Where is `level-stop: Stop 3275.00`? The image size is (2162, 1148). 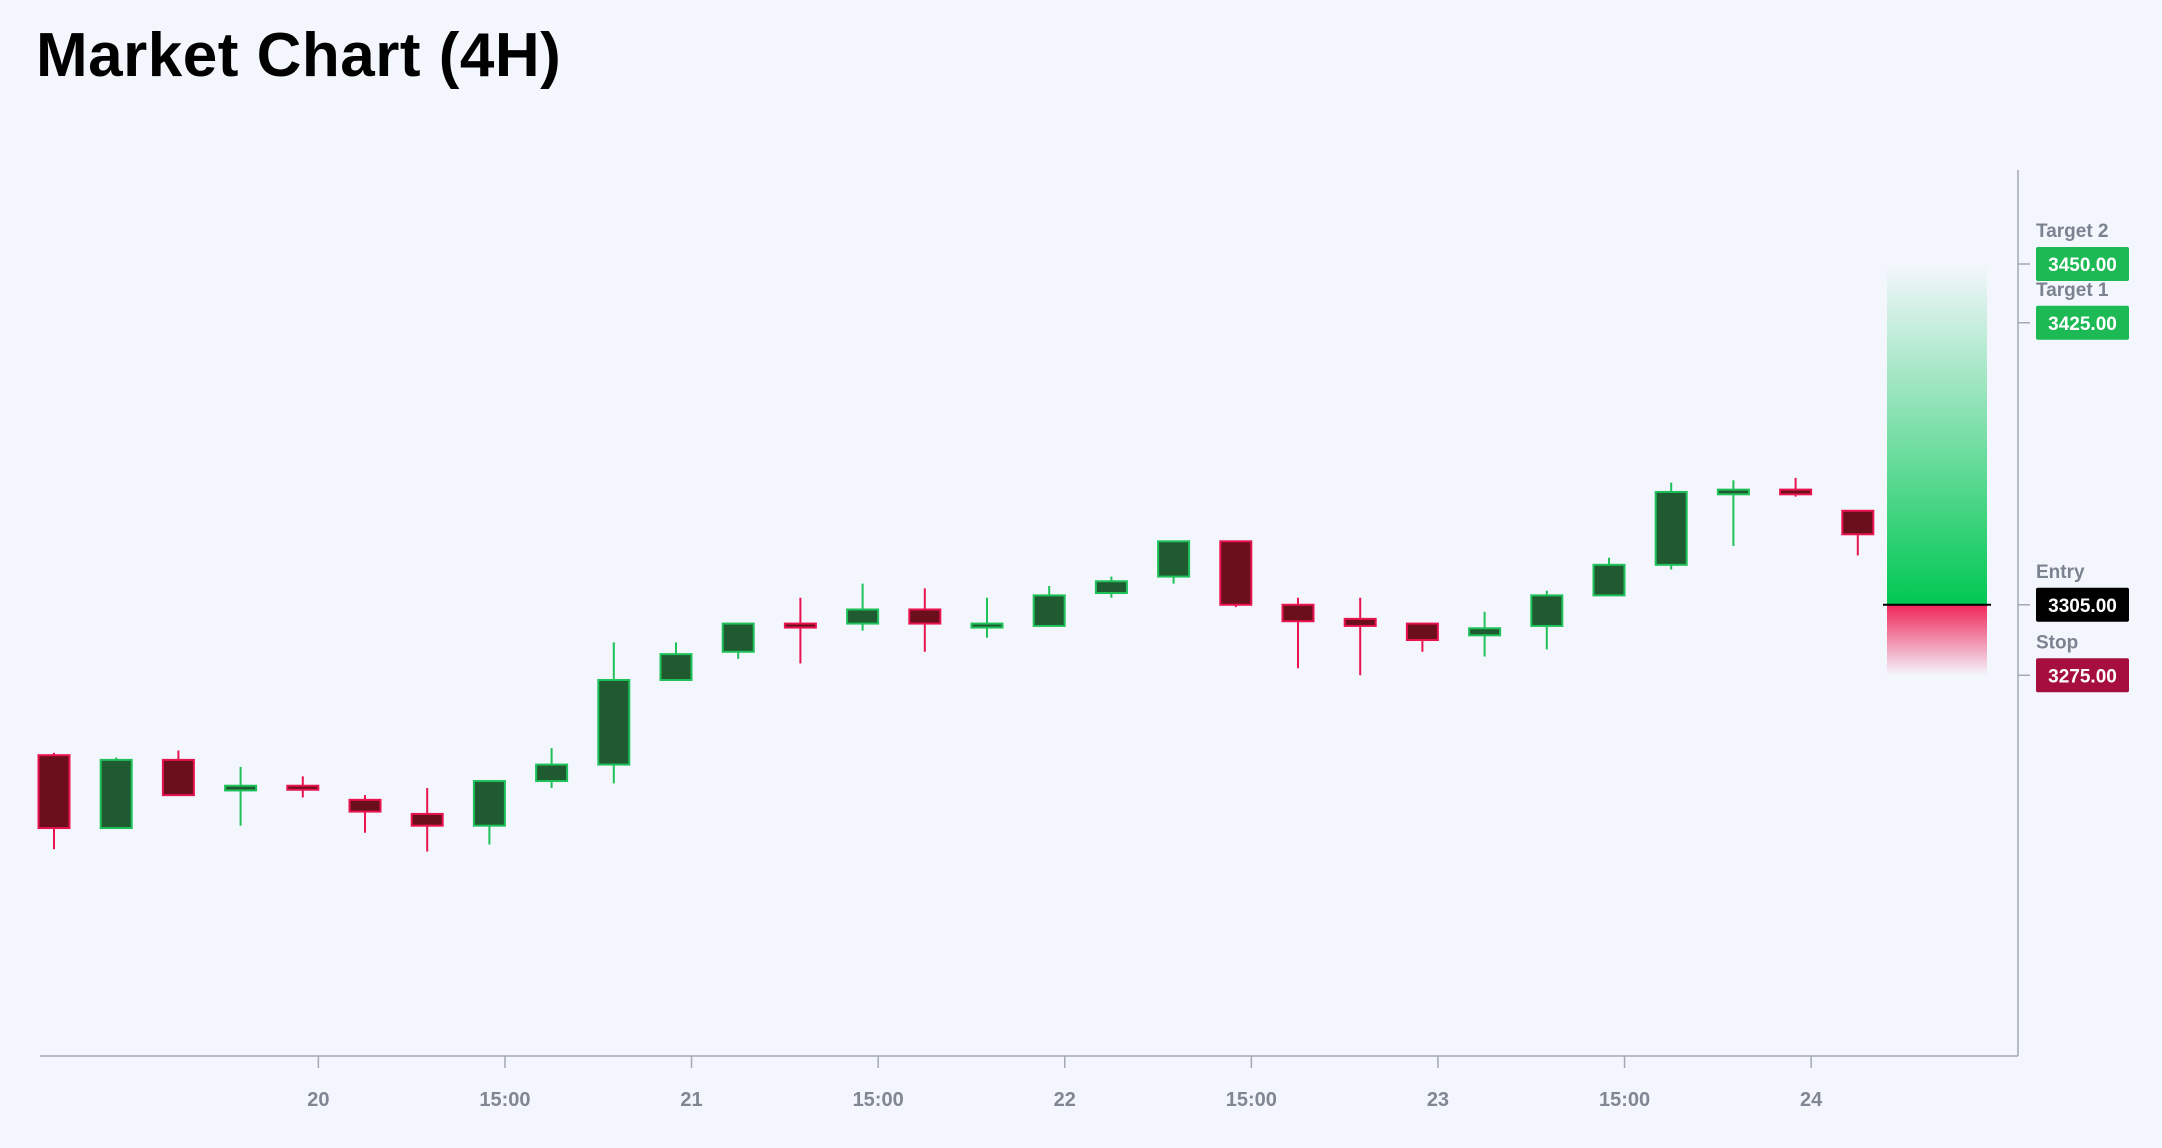 level-stop: Stop 3275.00 is located at coordinates (2073, 662).